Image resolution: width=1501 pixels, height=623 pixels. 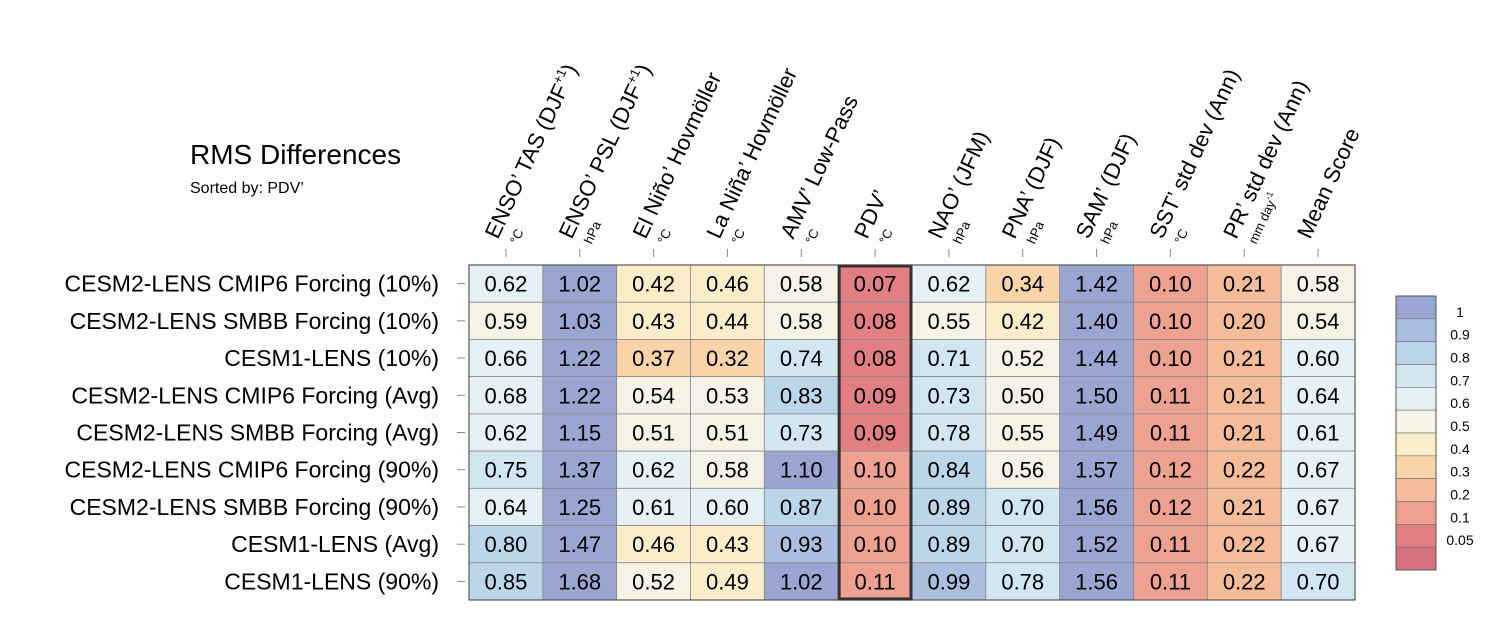 I want to click on cell-value-label: 0.51, so click(x=653, y=433).